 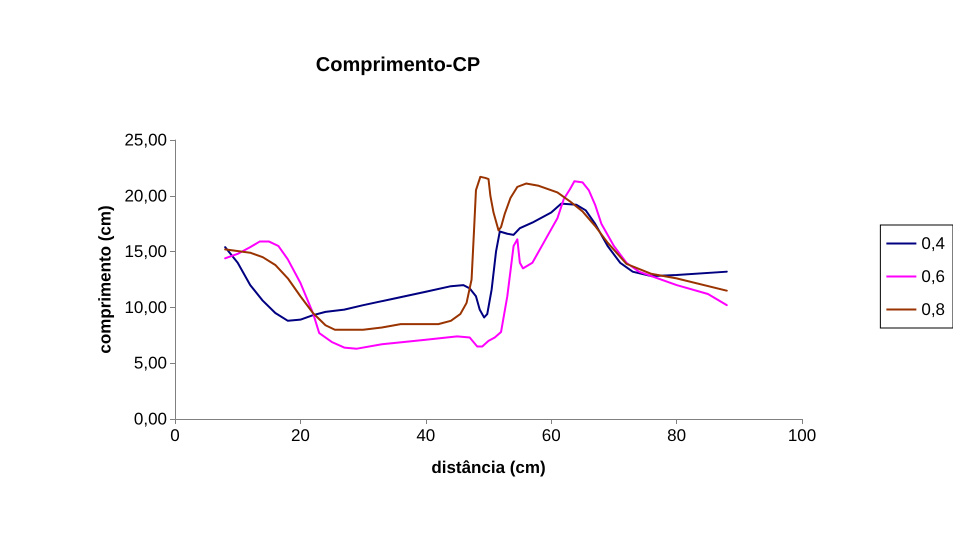 What do you see at coordinates (802, 435) in the screenshot?
I see `x-tick-label: 100` at bounding box center [802, 435].